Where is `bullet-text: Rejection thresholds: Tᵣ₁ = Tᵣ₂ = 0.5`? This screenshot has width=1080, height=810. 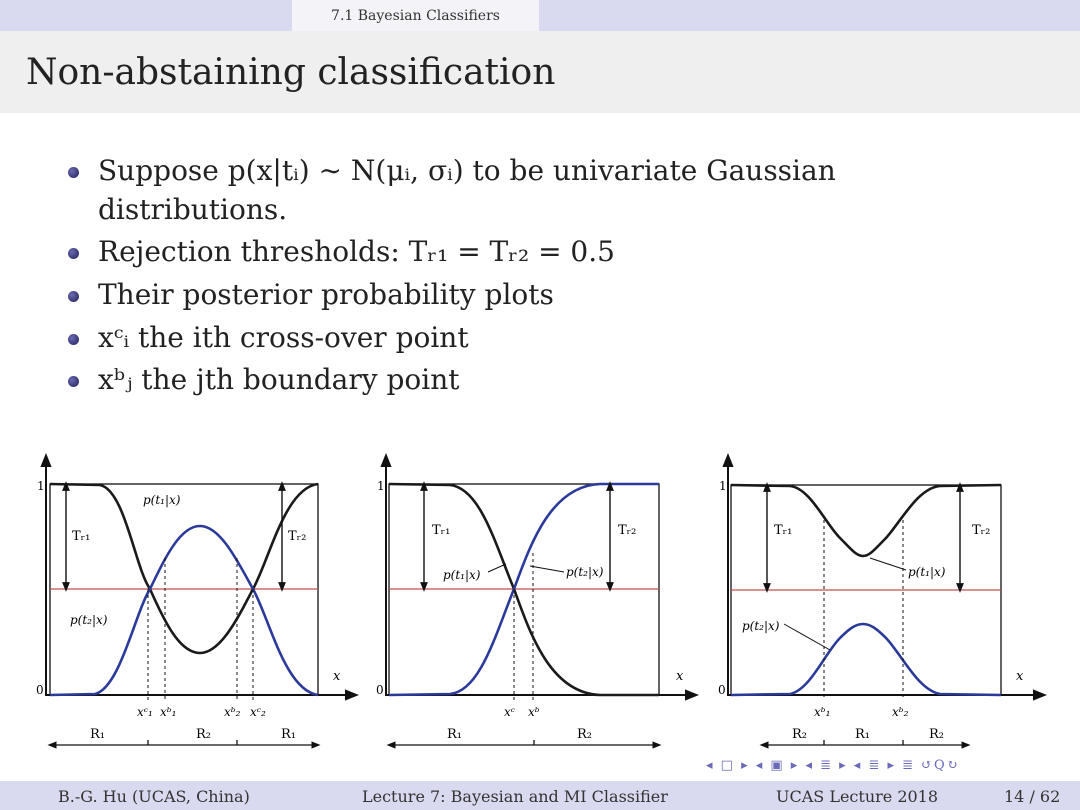
bullet-text: Rejection thresholds: Tᵣ₁ = Tᵣ₂ = 0.5 is located at coordinates (356, 252).